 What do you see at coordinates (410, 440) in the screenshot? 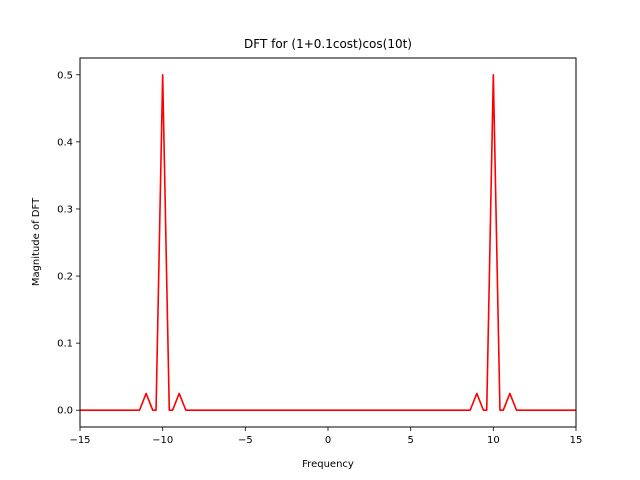
I see `x-tick-label: 5` at bounding box center [410, 440].